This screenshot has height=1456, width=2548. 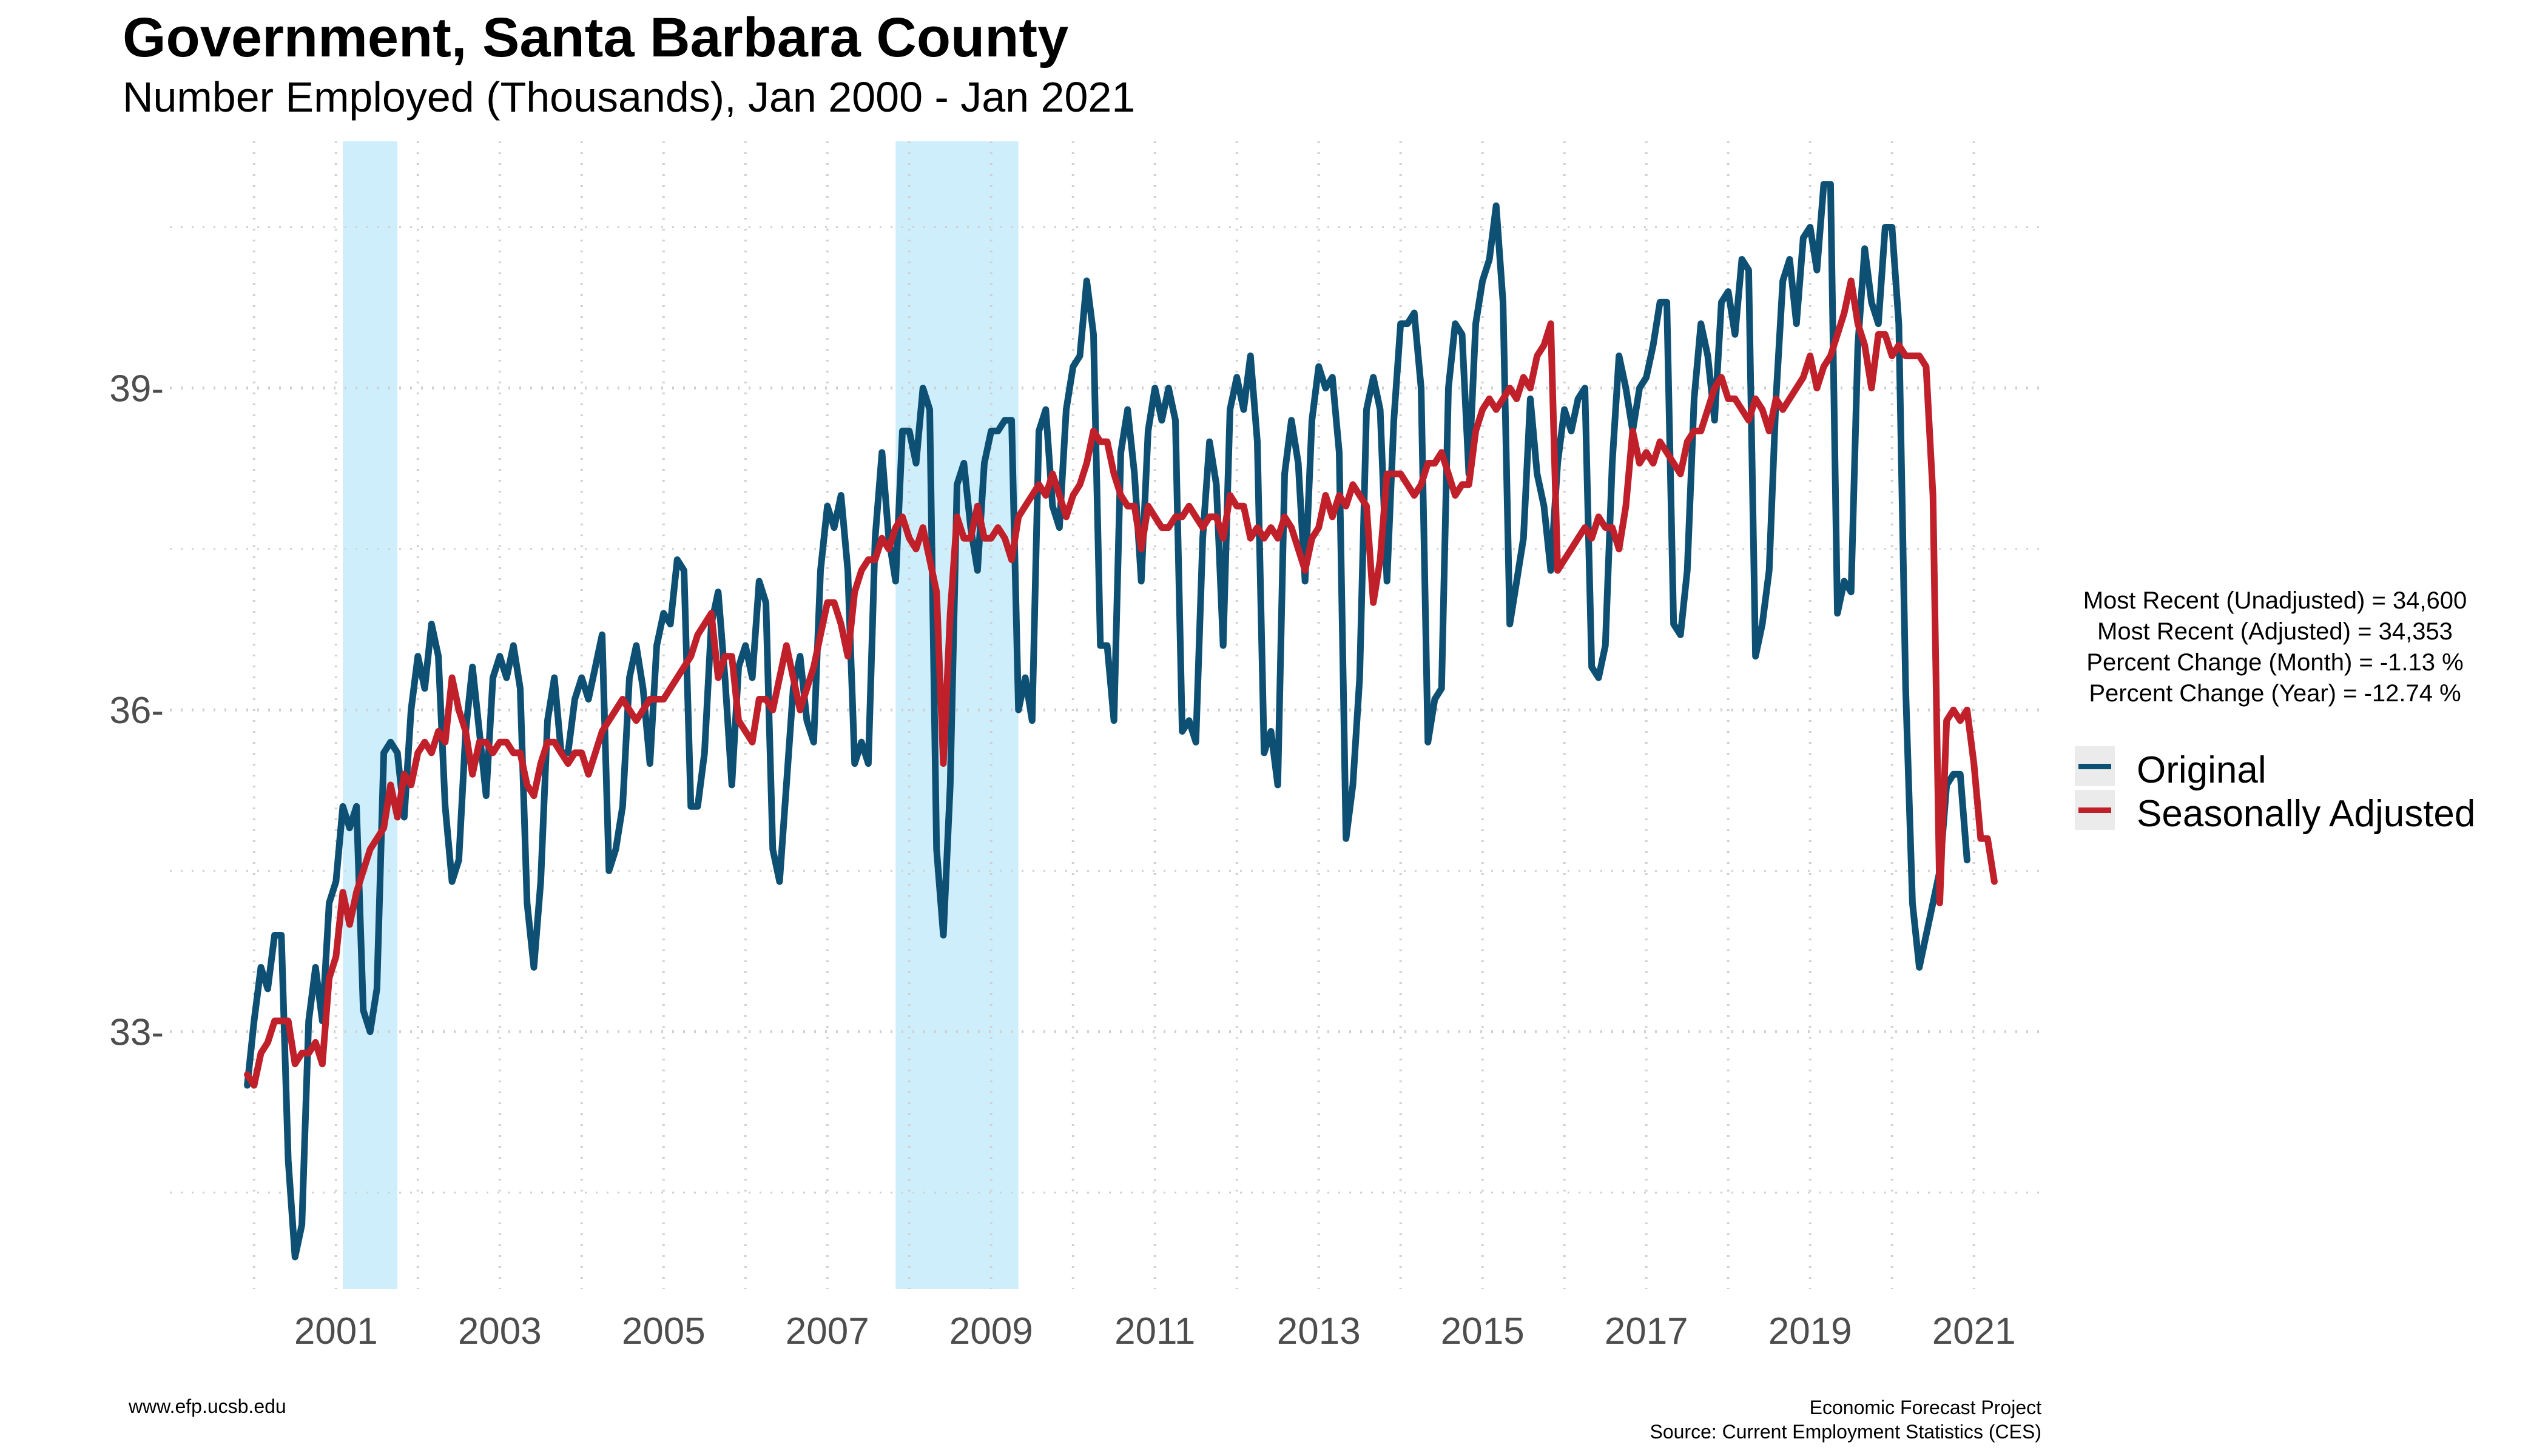 I want to click on x-tick-label: 2017, so click(x=1646, y=1331).